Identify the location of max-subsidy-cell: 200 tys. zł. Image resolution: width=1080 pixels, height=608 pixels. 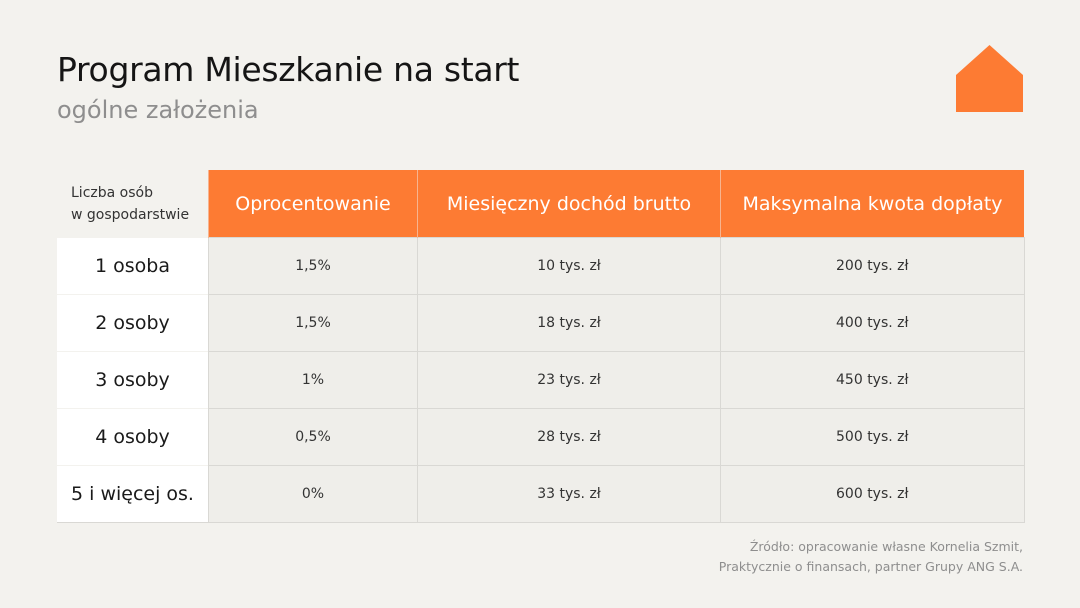
(872, 266).